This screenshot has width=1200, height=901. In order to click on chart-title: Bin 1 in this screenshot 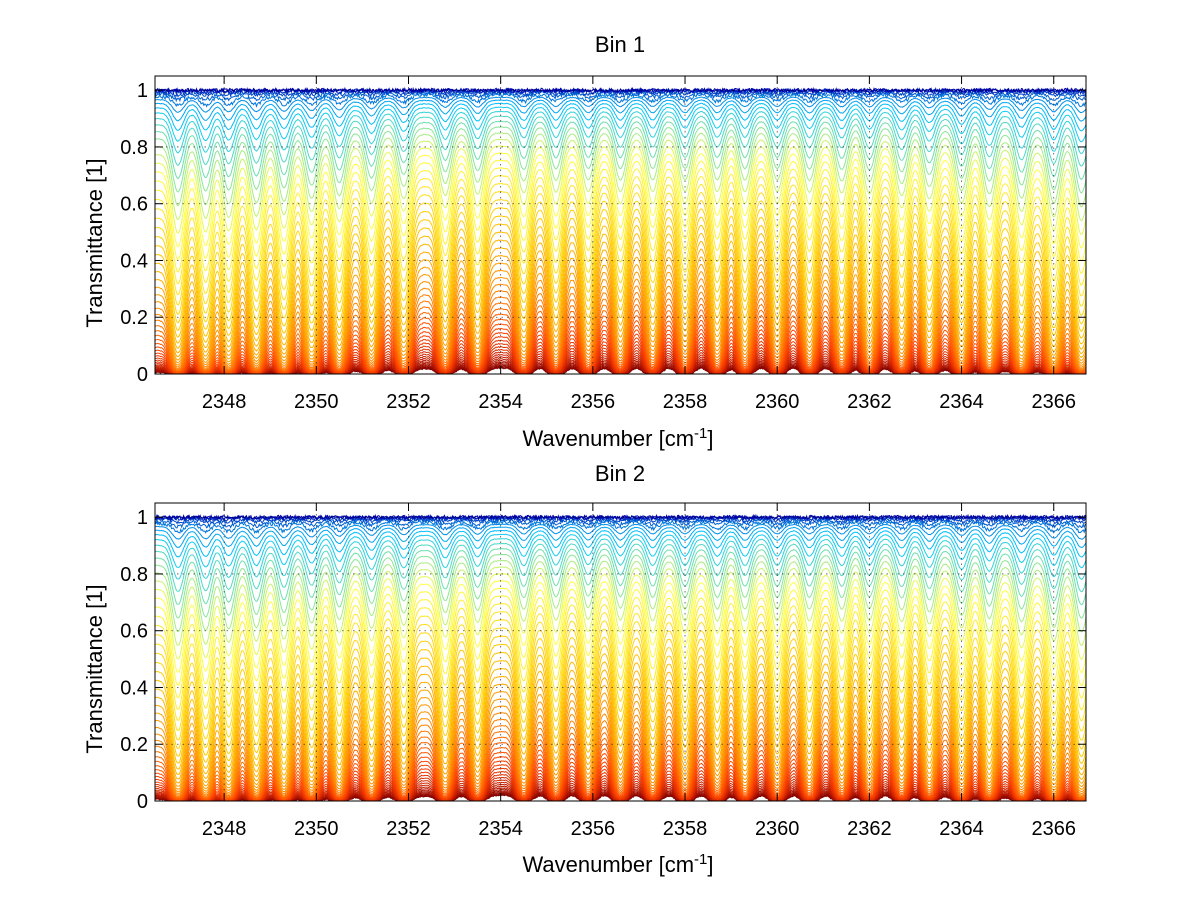, I will do `click(620, 44)`.